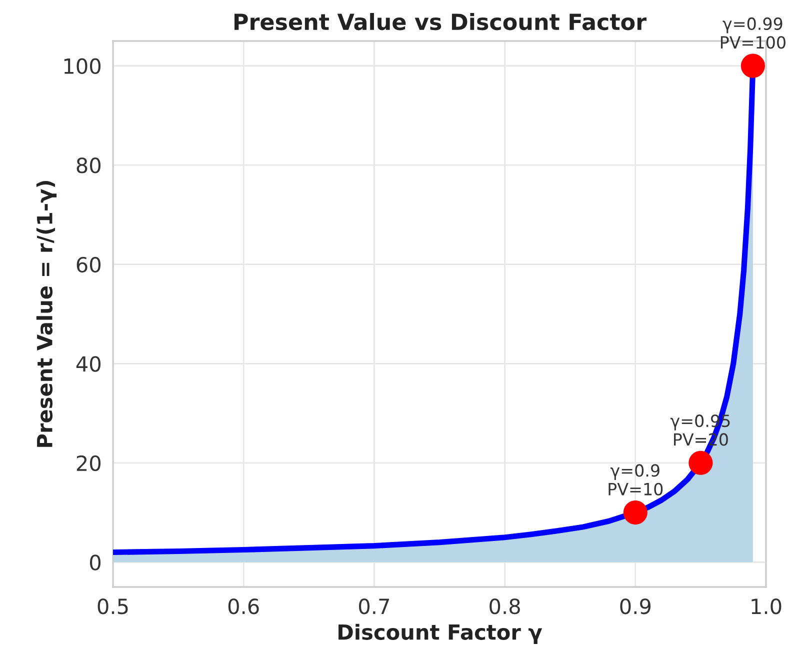 The image size is (789, 659). What do you see at coordinates (635, 606) in the screenshot?
I see `x-tick-label: 0.9` at bounding box center [635, 606].